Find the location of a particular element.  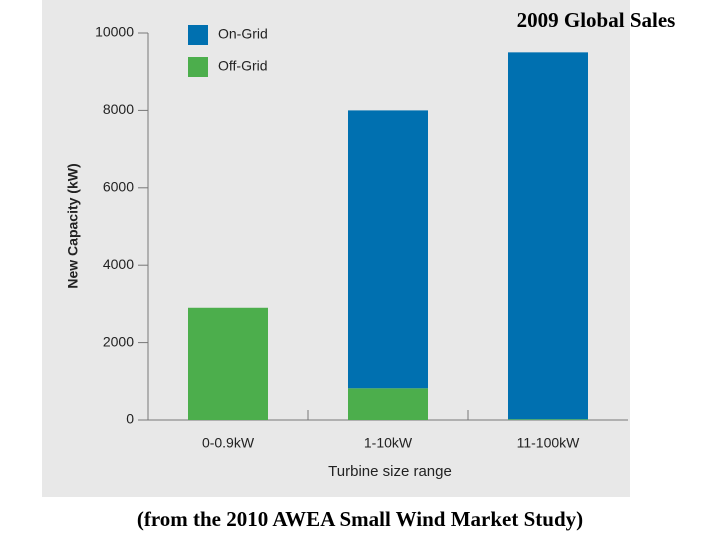

x-axis-label: Turbine size range is located at coordinates (390, 471).